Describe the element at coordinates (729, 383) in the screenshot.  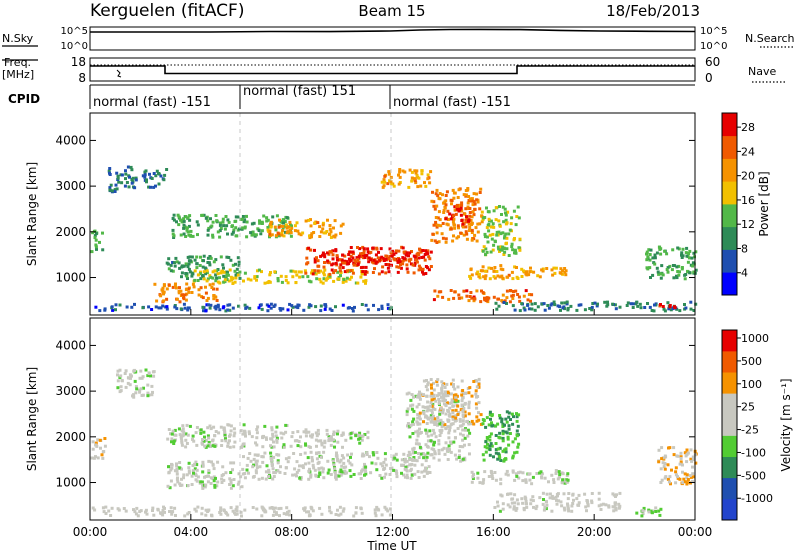
I see `colorbar-block` at that location.